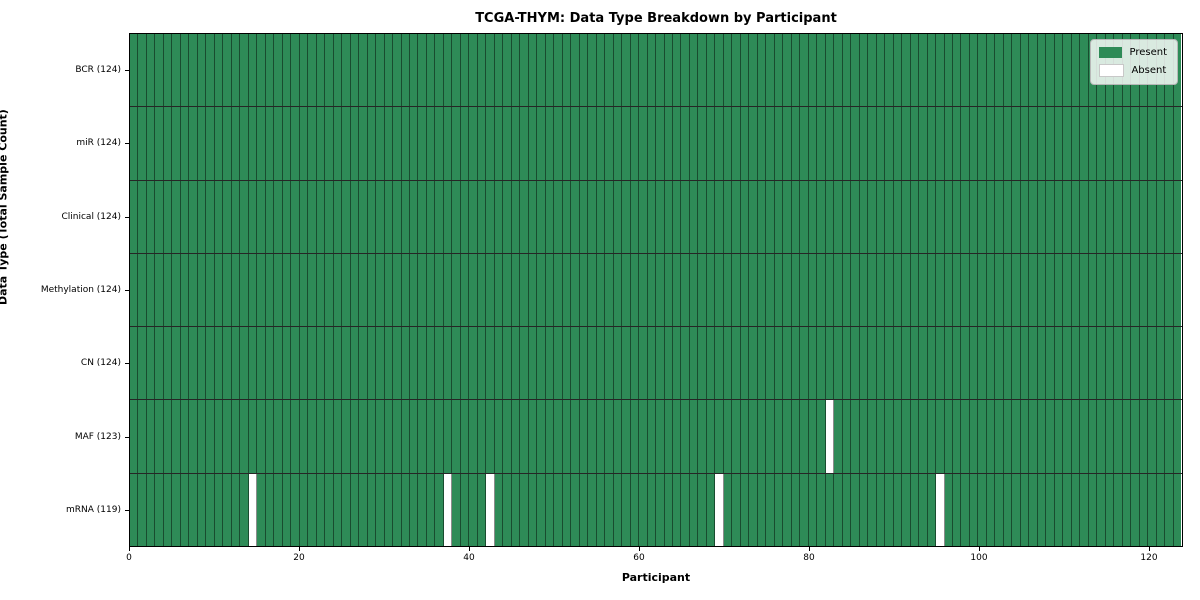 Image resolution: width=1200 pixels, height=600 pixels. What do you see at coordinates (127, 364) in the screenshot?
I see `y-tick-mark` at bounding box center [127, 364].